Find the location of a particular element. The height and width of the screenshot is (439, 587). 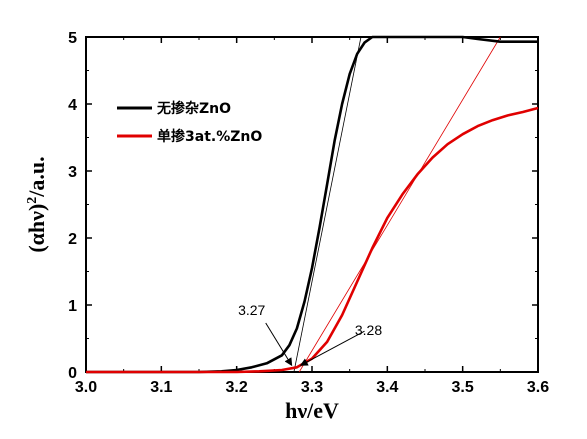

x-tick-label: 3.6 is located at coordinates (538, 387).